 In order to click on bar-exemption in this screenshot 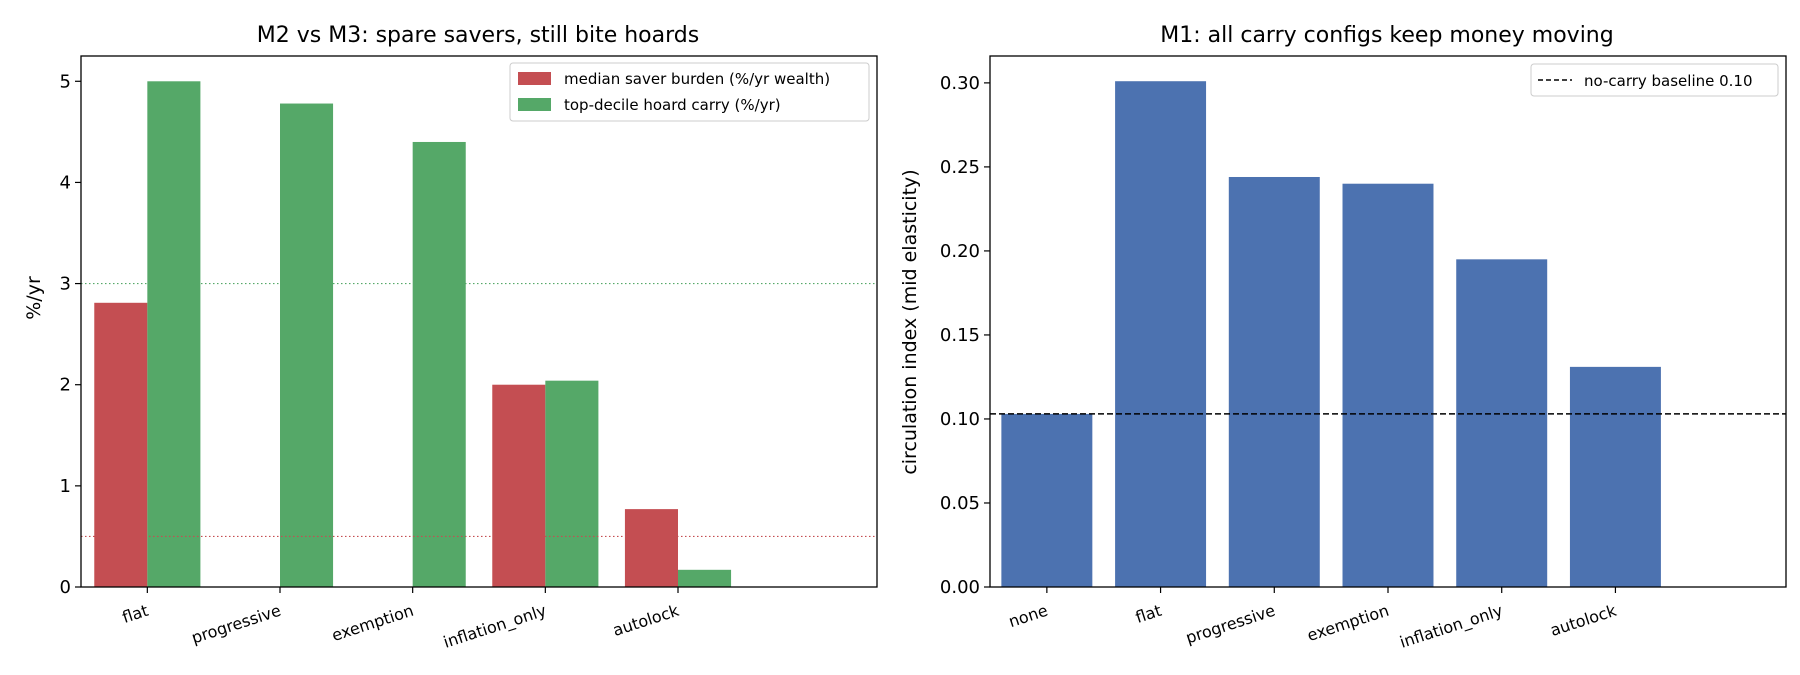, I will do `click(1388, 385)`.